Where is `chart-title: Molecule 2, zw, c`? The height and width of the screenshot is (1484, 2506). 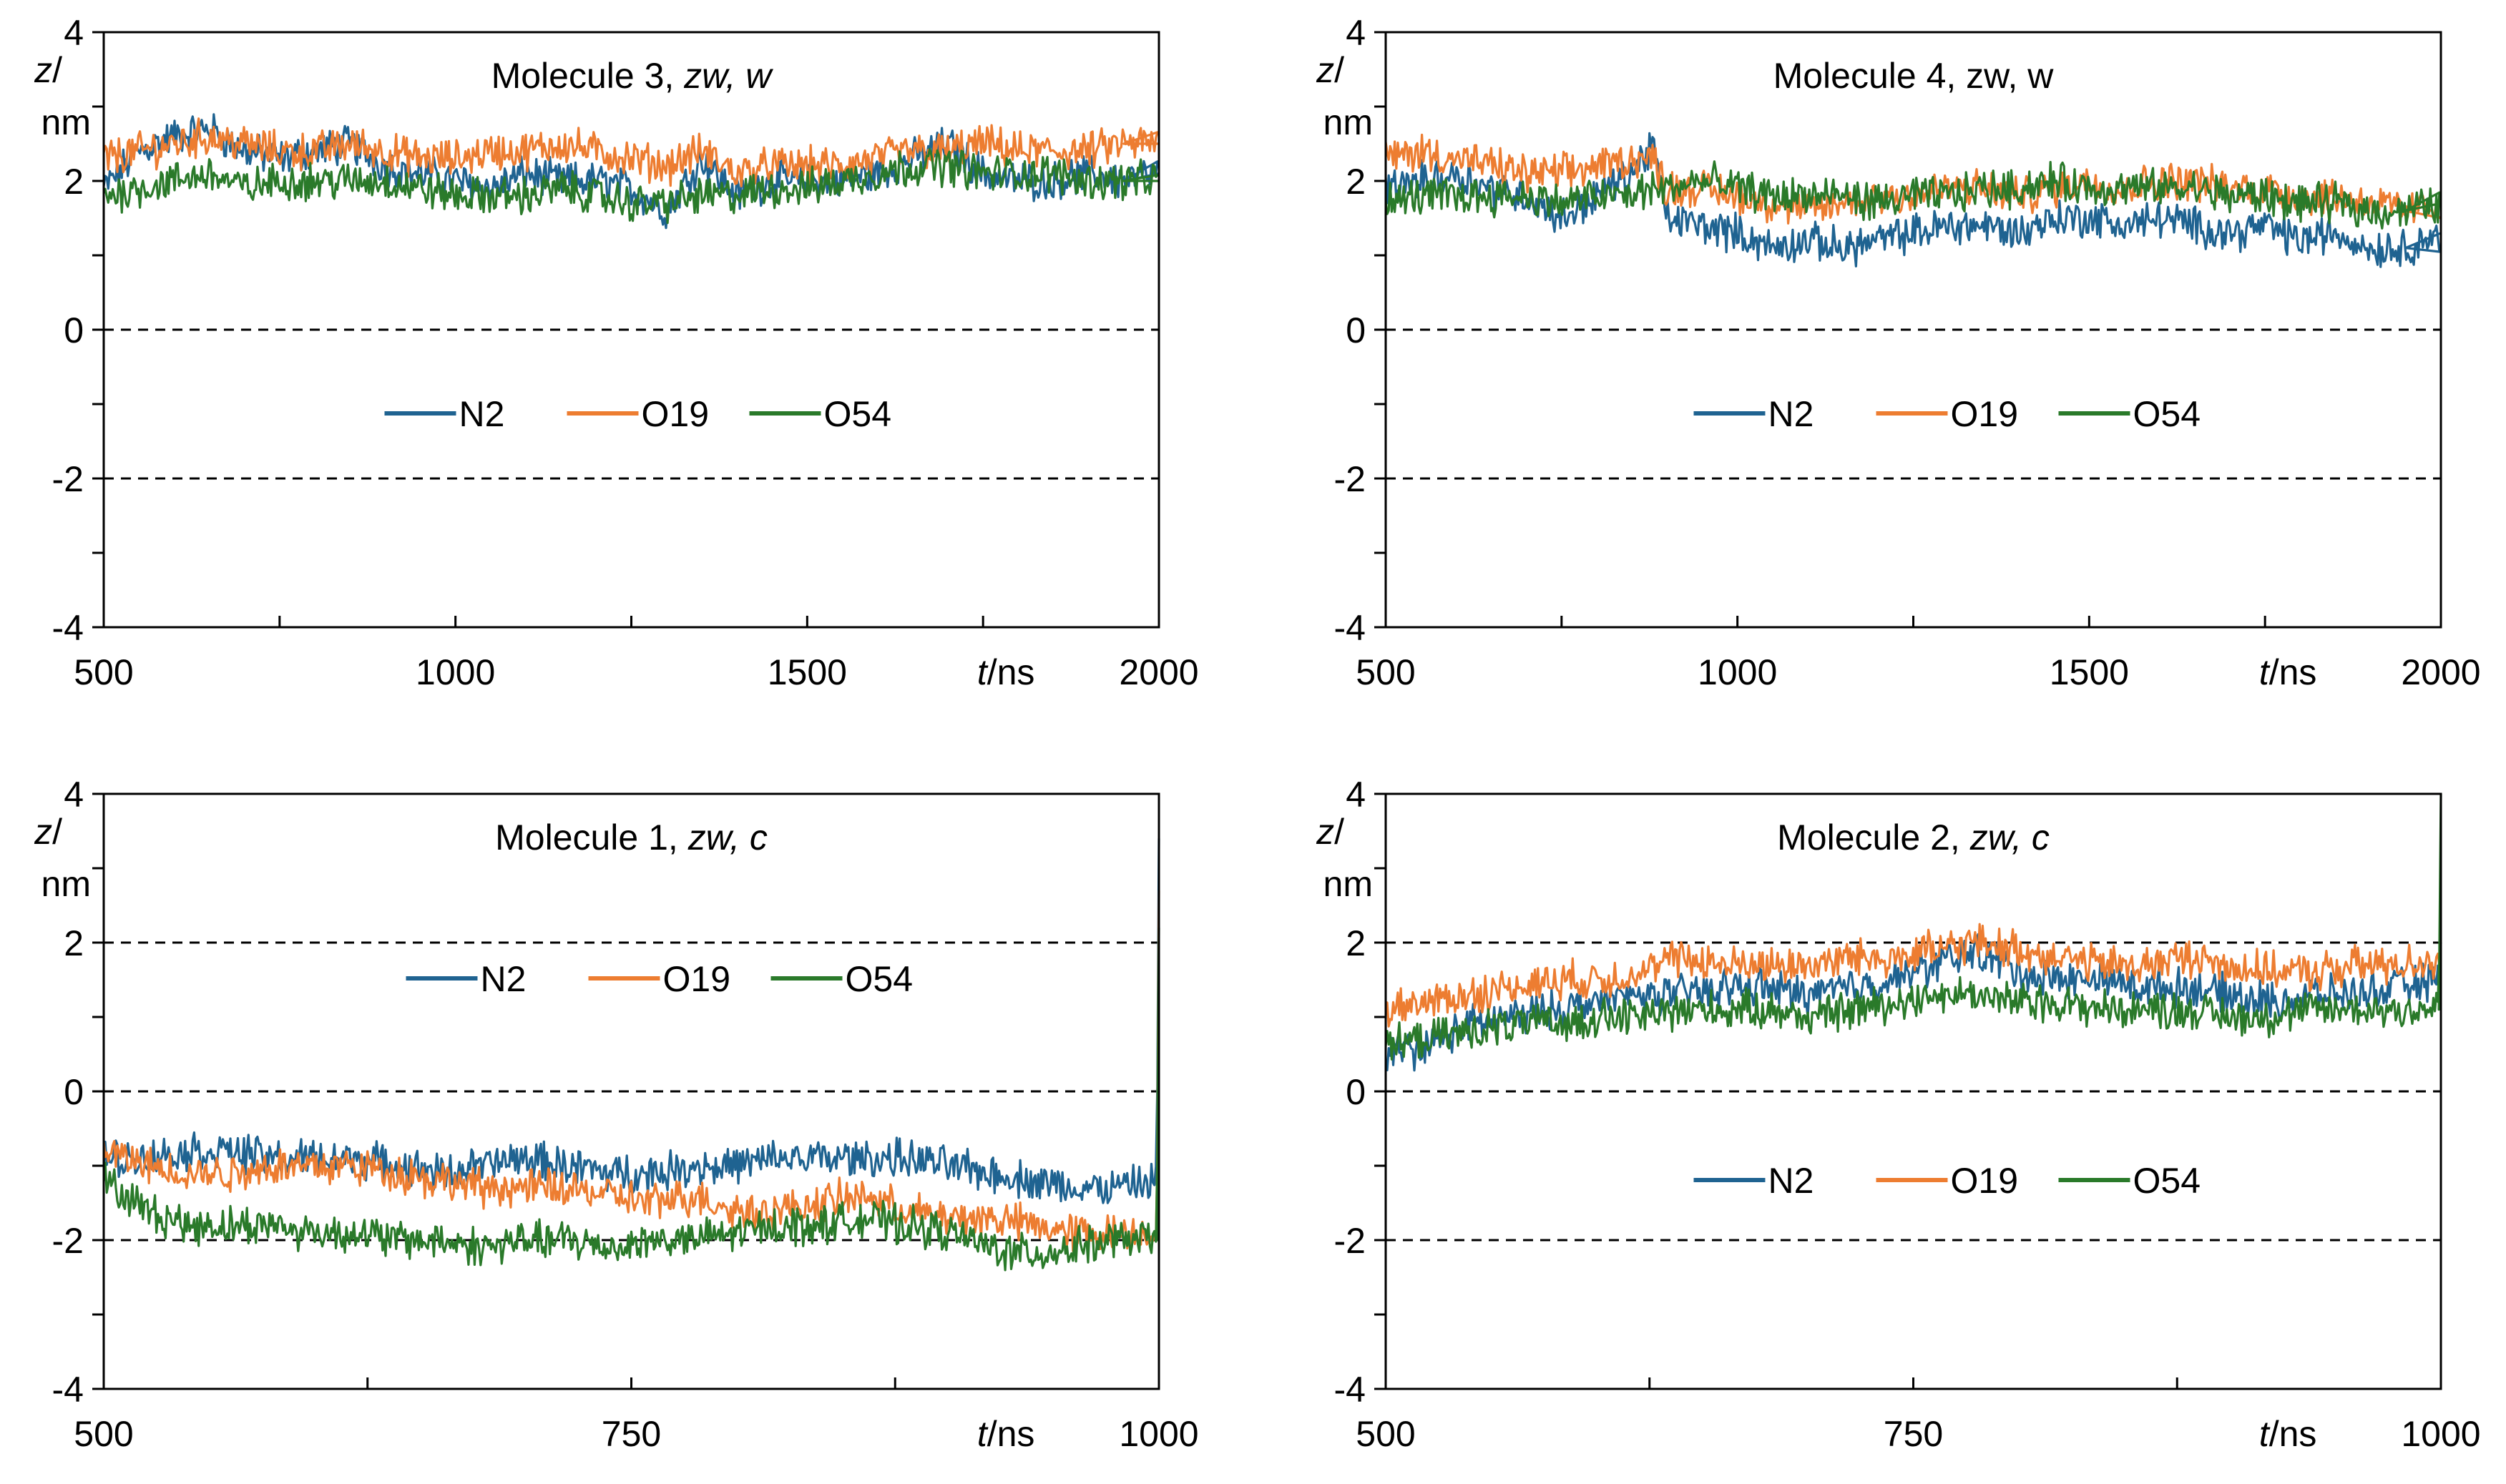
chart-title: Molecule 2, zw, c is located at coordinates (1913, 837).